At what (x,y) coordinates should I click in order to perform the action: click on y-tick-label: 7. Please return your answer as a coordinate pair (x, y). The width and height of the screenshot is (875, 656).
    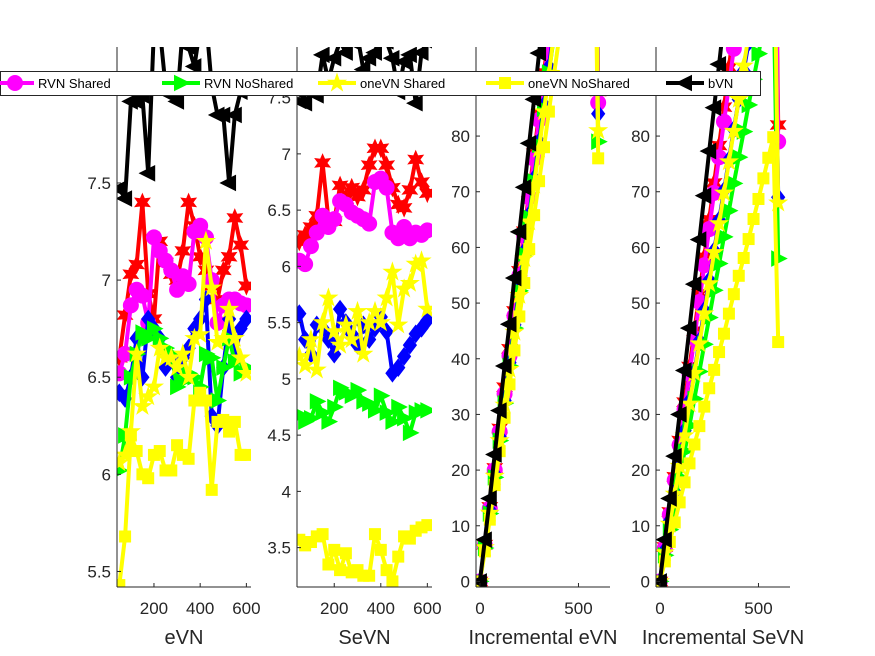
    Looking at the image, I should click on (286, 154).